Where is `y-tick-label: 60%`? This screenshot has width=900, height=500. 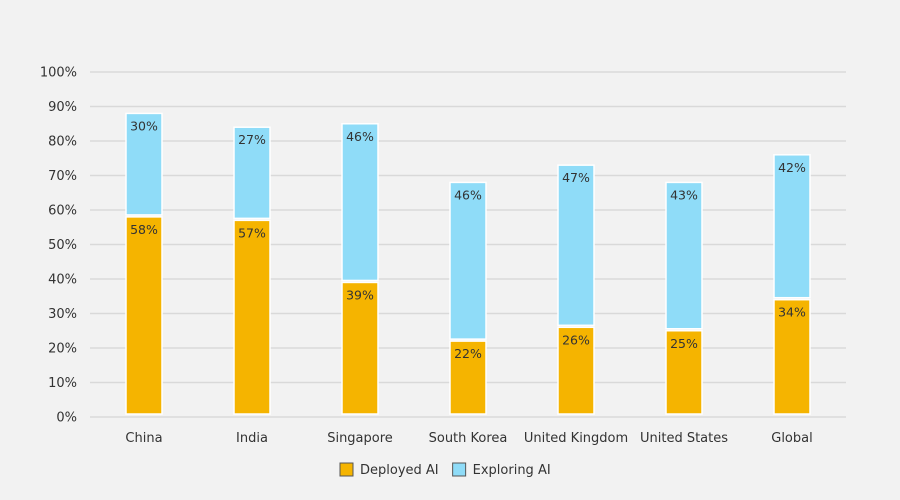 y-tick-label: 60% is located at coordinates (62, 211).